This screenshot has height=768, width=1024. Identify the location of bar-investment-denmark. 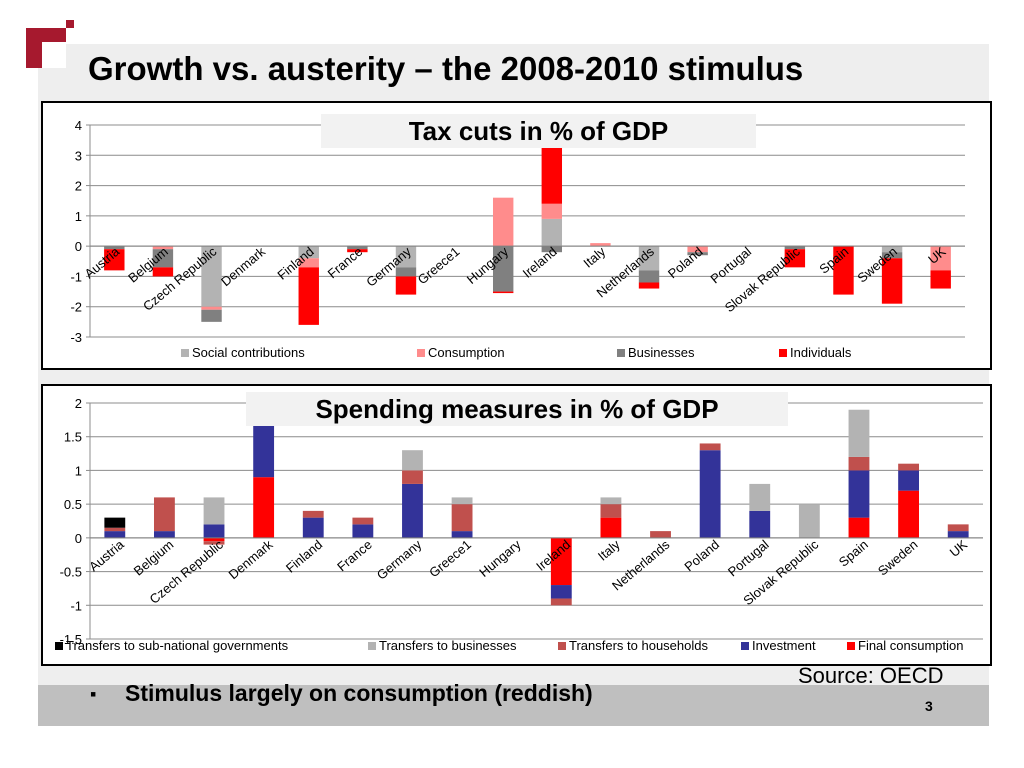
(264, 450).